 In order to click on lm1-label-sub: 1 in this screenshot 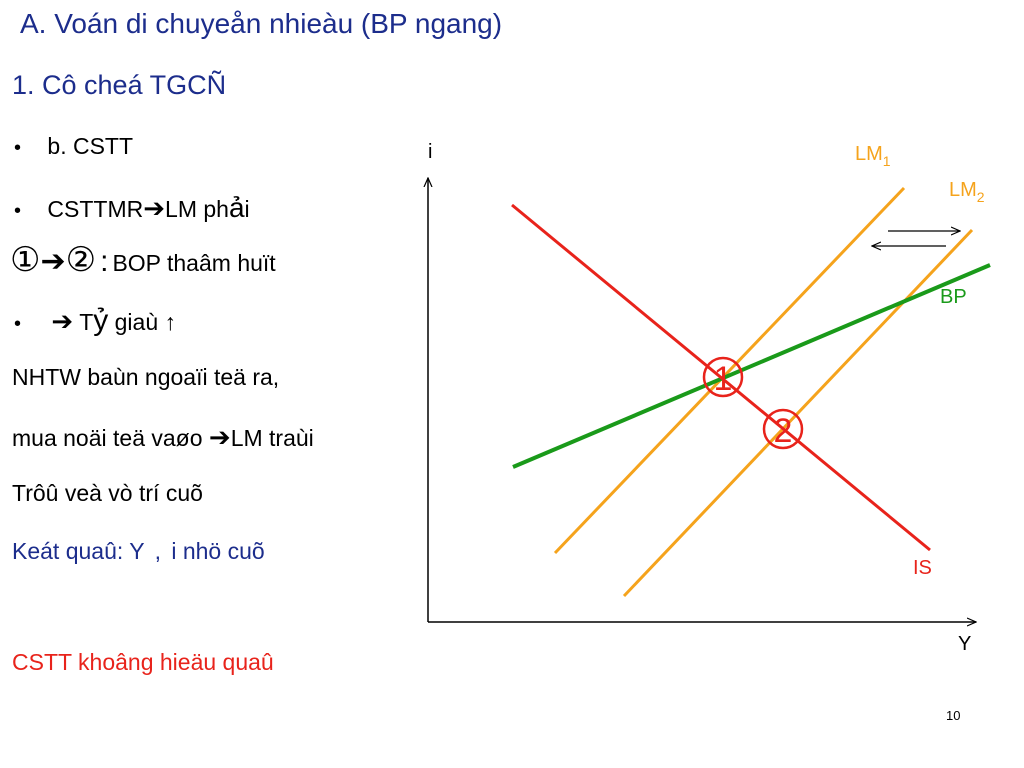, I will do `click(887, 161)`.